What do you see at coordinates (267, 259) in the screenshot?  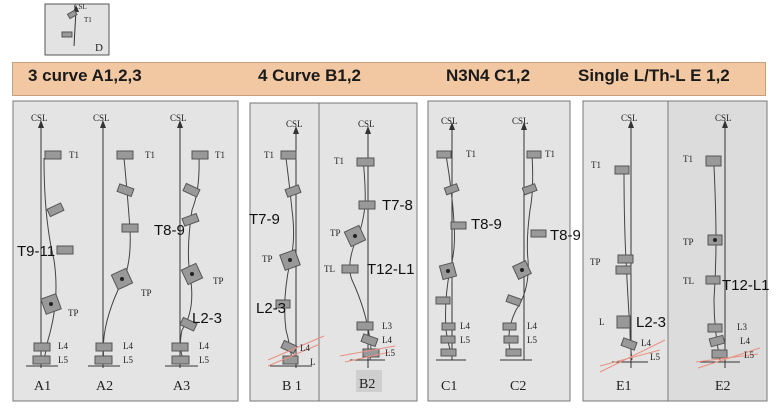 I see `b1-tp: TP` at bounding box center [267, 259].